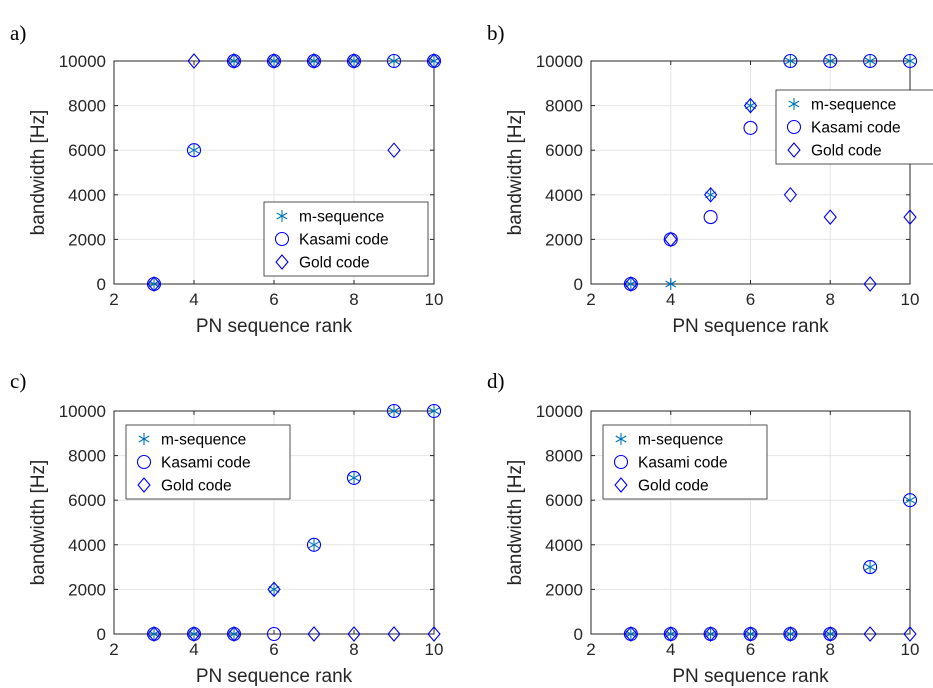 The image size is (933, 688). What do you see at coordinates (274, 326) in the screenshot?
I see `x-axis-title: PN sequence rank` at bounding box center [274, 326].